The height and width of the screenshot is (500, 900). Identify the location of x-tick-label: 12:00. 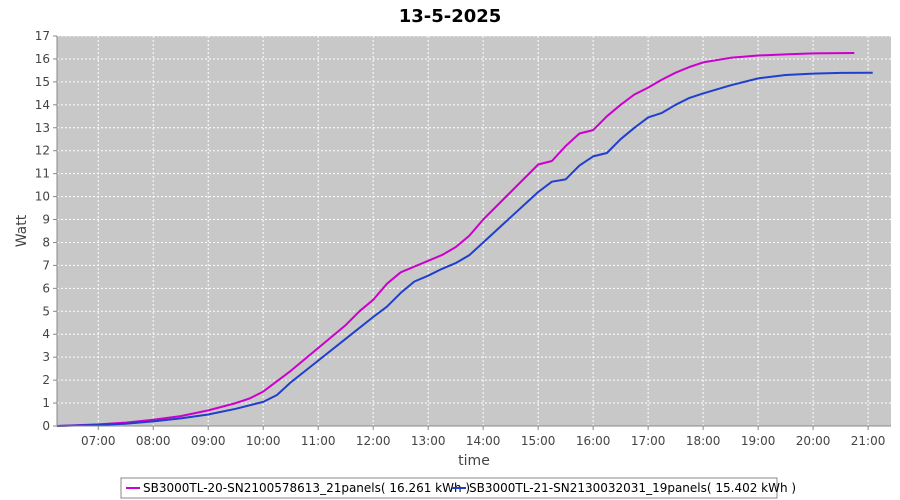
(373, 441).